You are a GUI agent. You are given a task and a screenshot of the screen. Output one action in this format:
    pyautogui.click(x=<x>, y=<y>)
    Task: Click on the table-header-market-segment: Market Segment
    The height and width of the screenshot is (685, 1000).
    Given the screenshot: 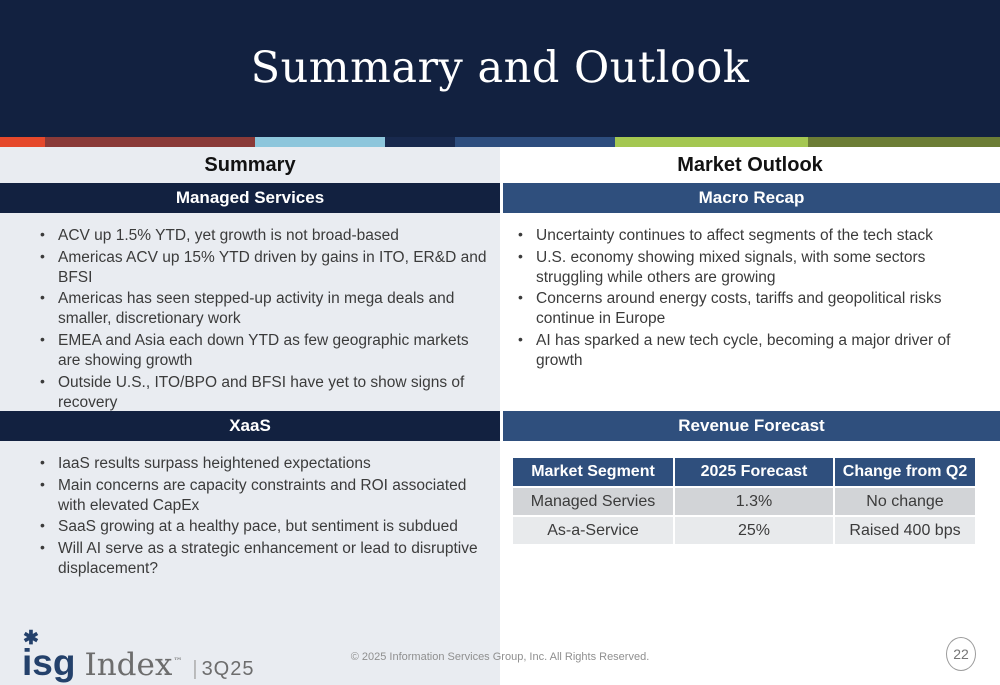 What is the action you would take?
    pyautogui.click(x=593, y=472)
    